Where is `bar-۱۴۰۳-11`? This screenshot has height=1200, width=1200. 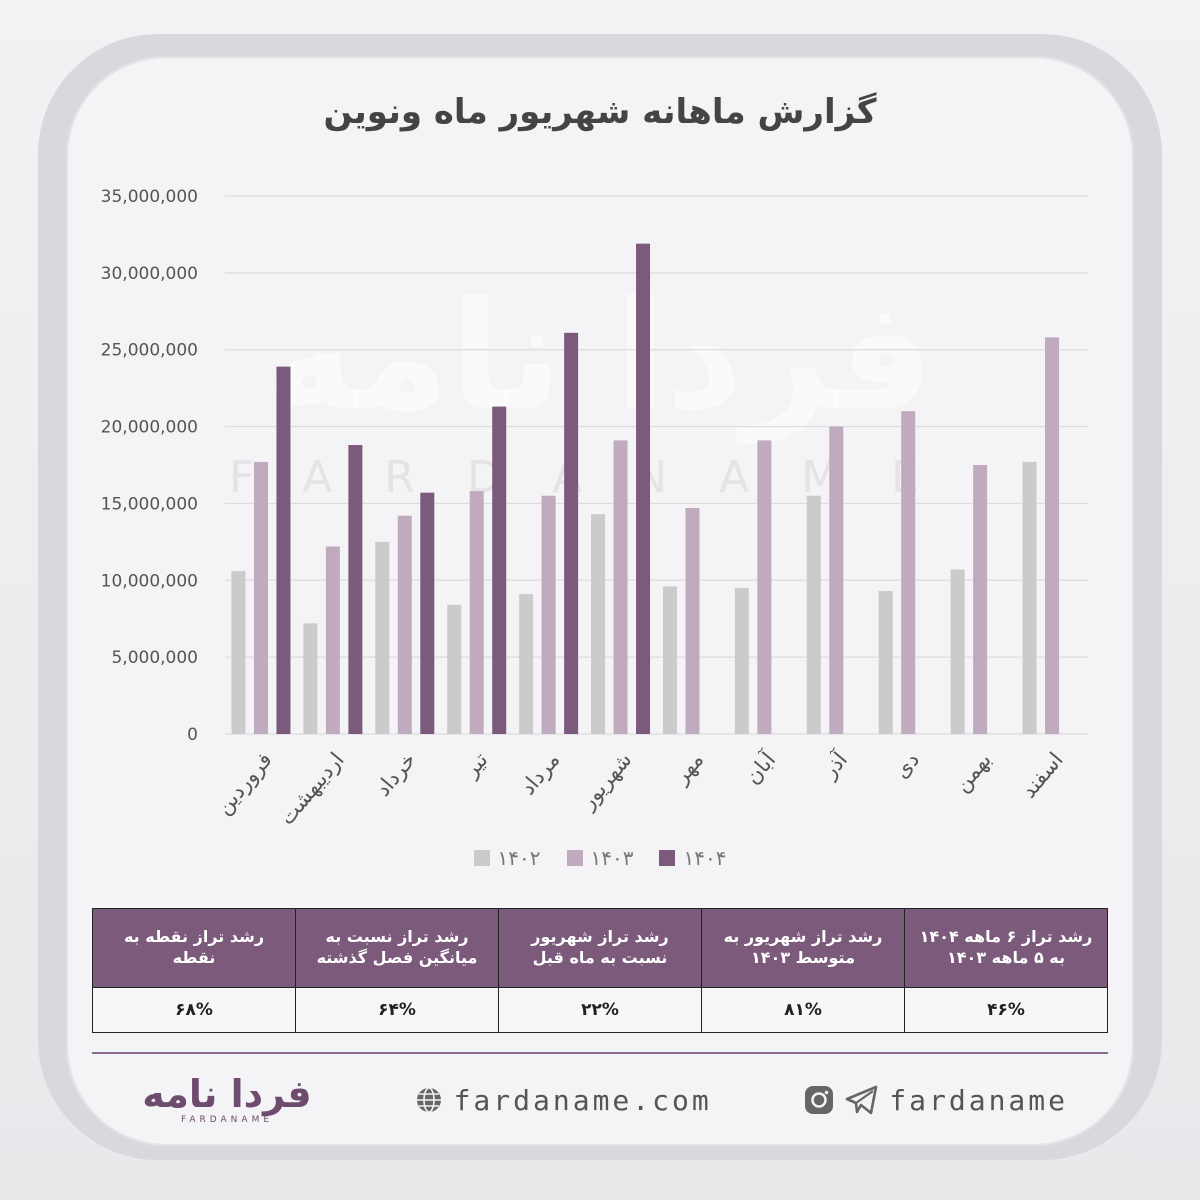 bar-۱۴۰۳-11 is located at coordinates (1052, 535).